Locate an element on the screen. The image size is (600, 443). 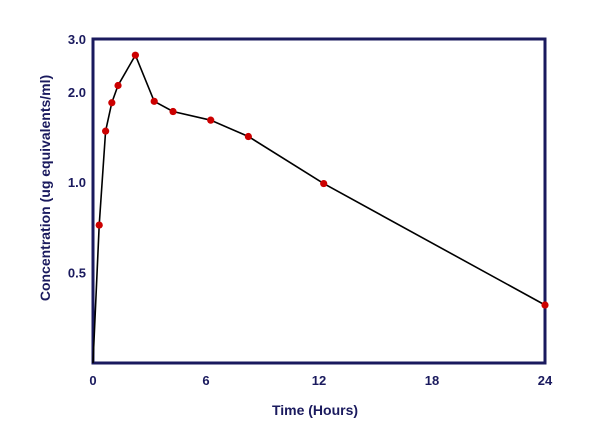
y-axis-title: Concentration (ug equivalents/ml) is located at coordinates (45, 188).